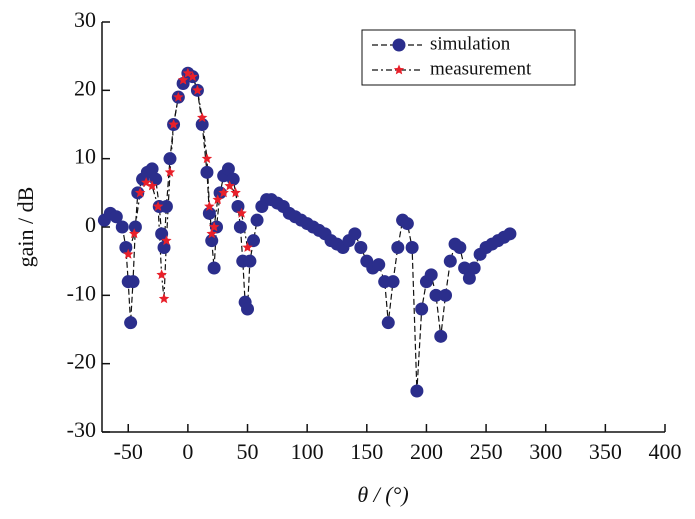 Image resolution: width=695 pixels, height=519 pixels. I want to click on y-tick-label: 20, so click(85, 87).